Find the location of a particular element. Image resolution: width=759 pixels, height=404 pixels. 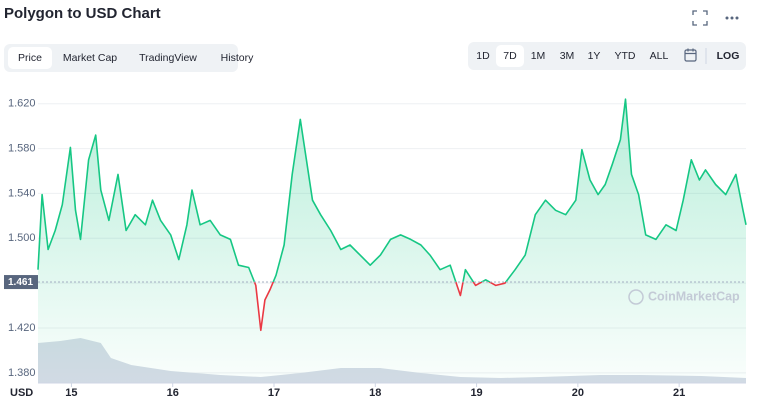

range-button: 3M is located at coordinates (567, 56).